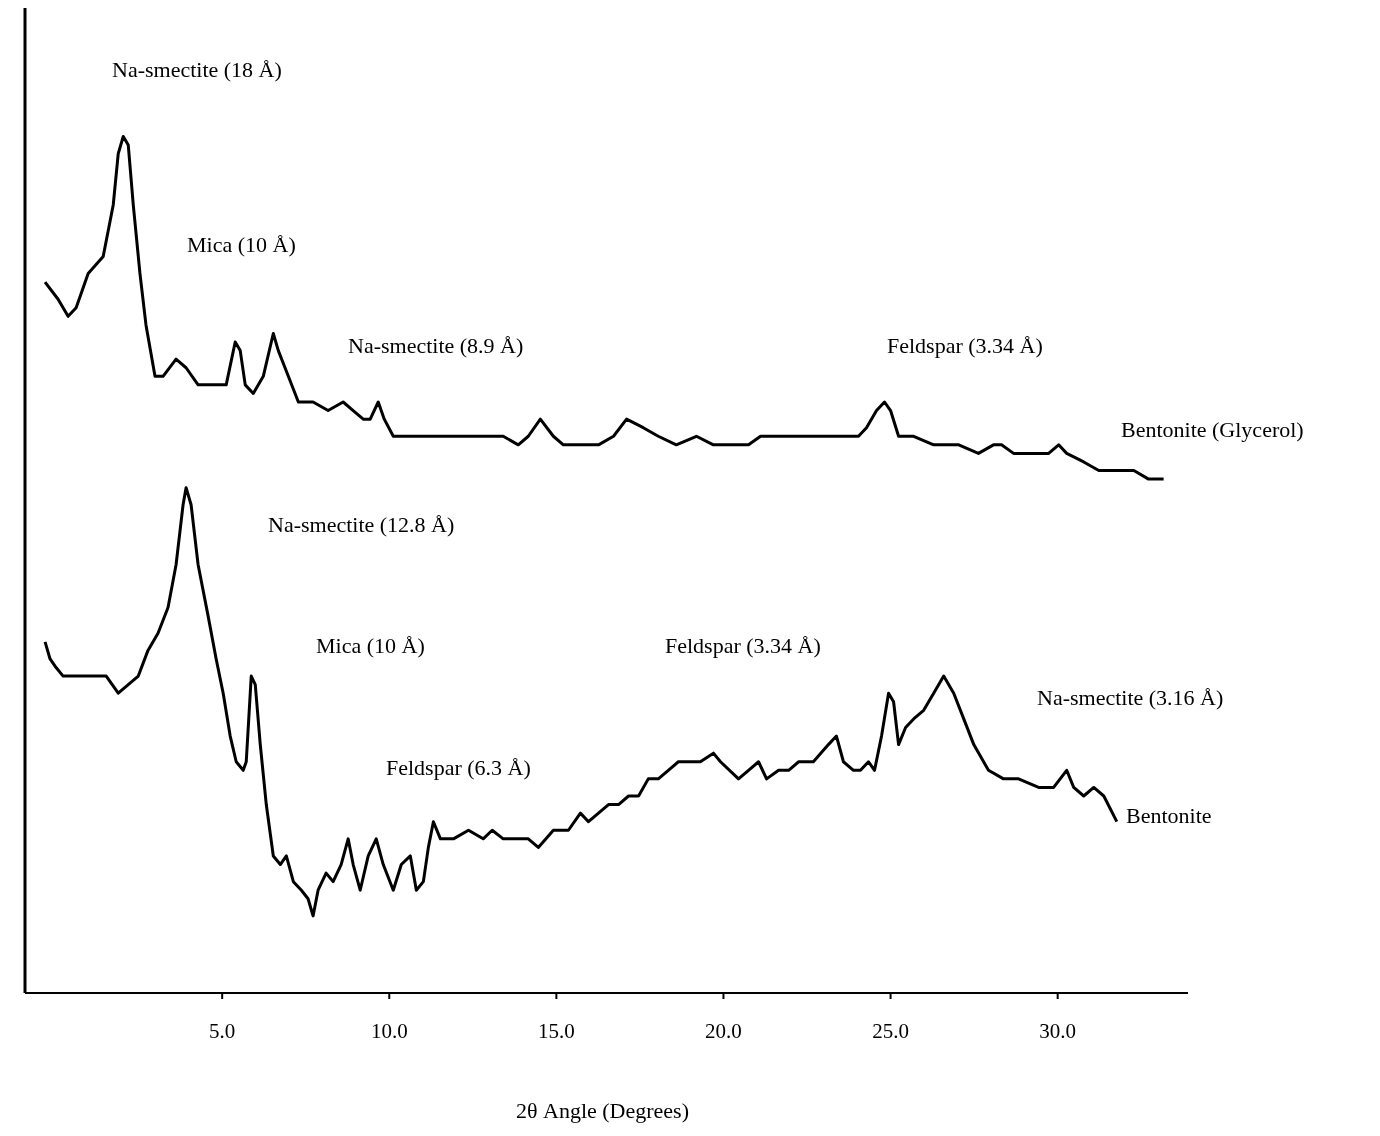 This screenshot has height=1136, width=1380. What do you see at coordinates (723, 1030) in the screenshot?
I see `x-tick-label: 20.0` at bounding box center [723, 1030].